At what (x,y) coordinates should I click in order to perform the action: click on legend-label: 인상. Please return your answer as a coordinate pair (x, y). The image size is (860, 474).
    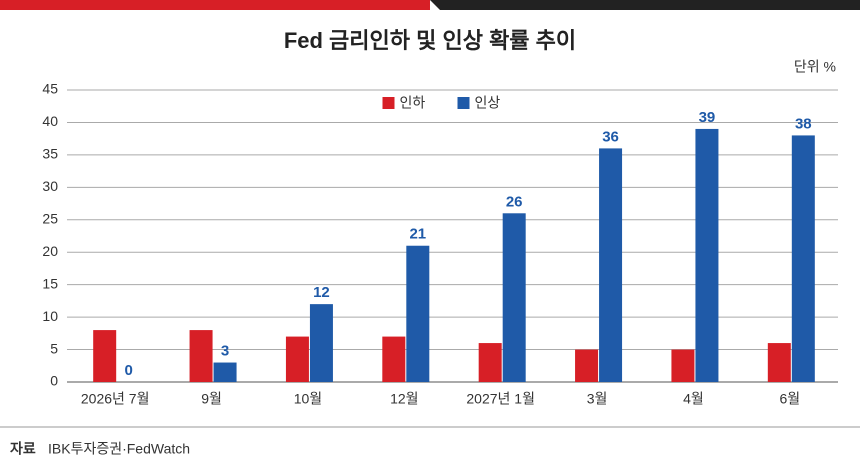
    Looking at the image, I should click on (488, 103).